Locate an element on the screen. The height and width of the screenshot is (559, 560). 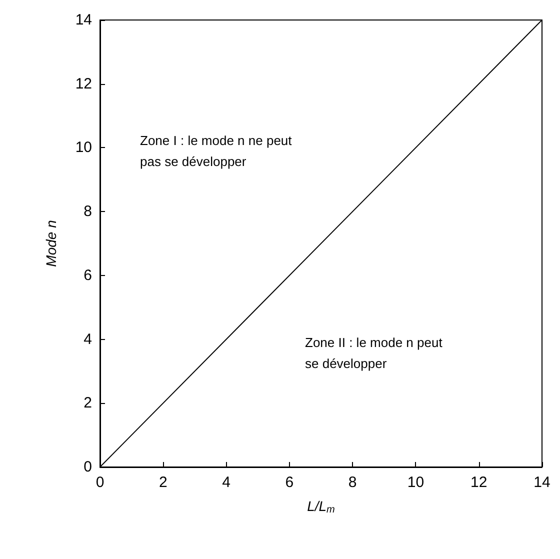
y-tick-label: 2 is located at coordinates (88, 403).